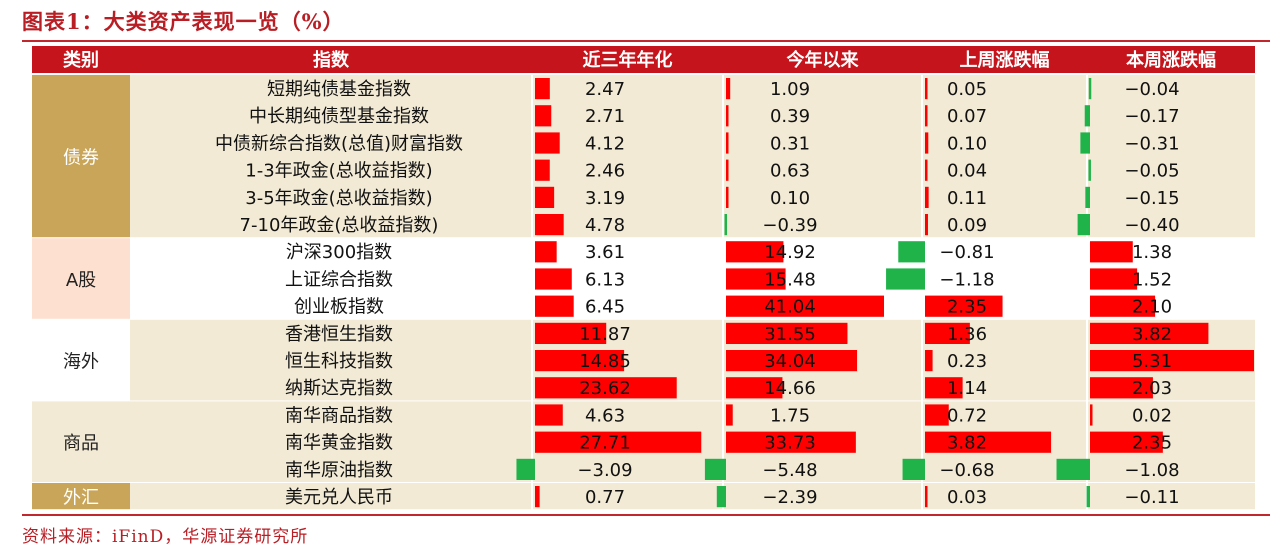 Image resolution: width=1280 pixels, height=547 pixels. I want to click on value-label: 0.09, so click(967, 225).